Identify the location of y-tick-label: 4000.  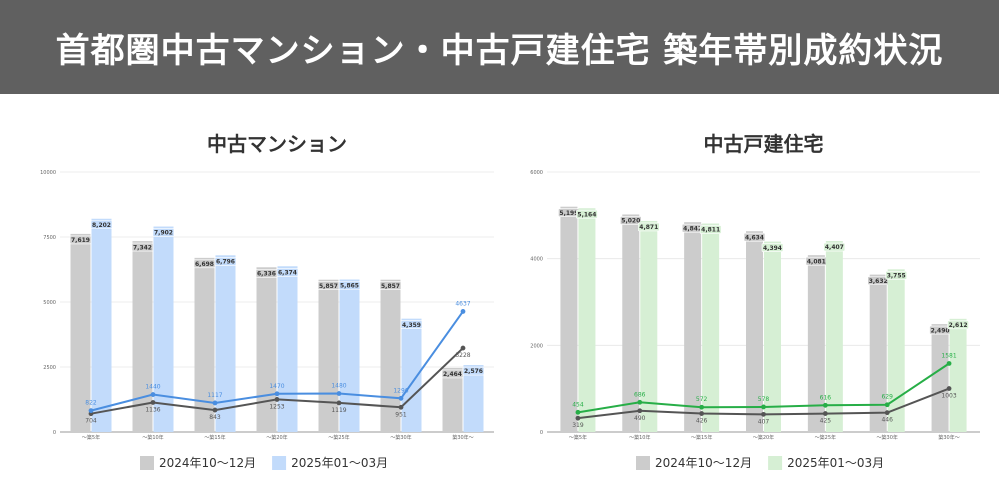
(536, 260).